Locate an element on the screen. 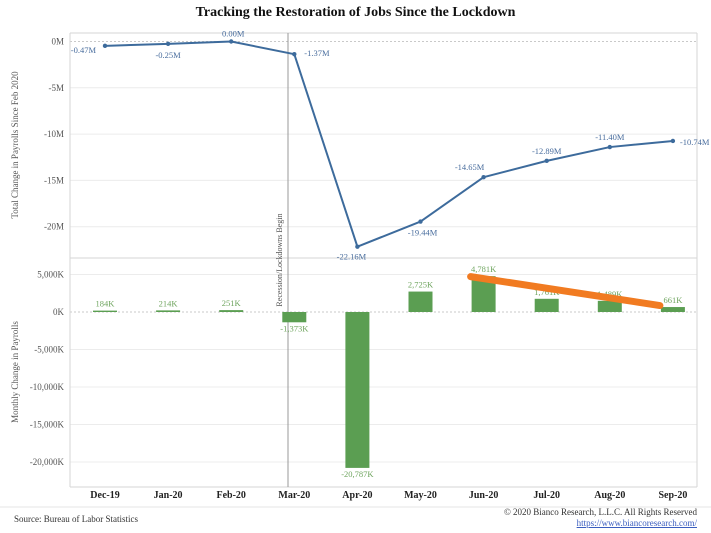 The width and height of the screenshot is (711, 533). point-label: -14.65M is located at coordinates (470, 167).